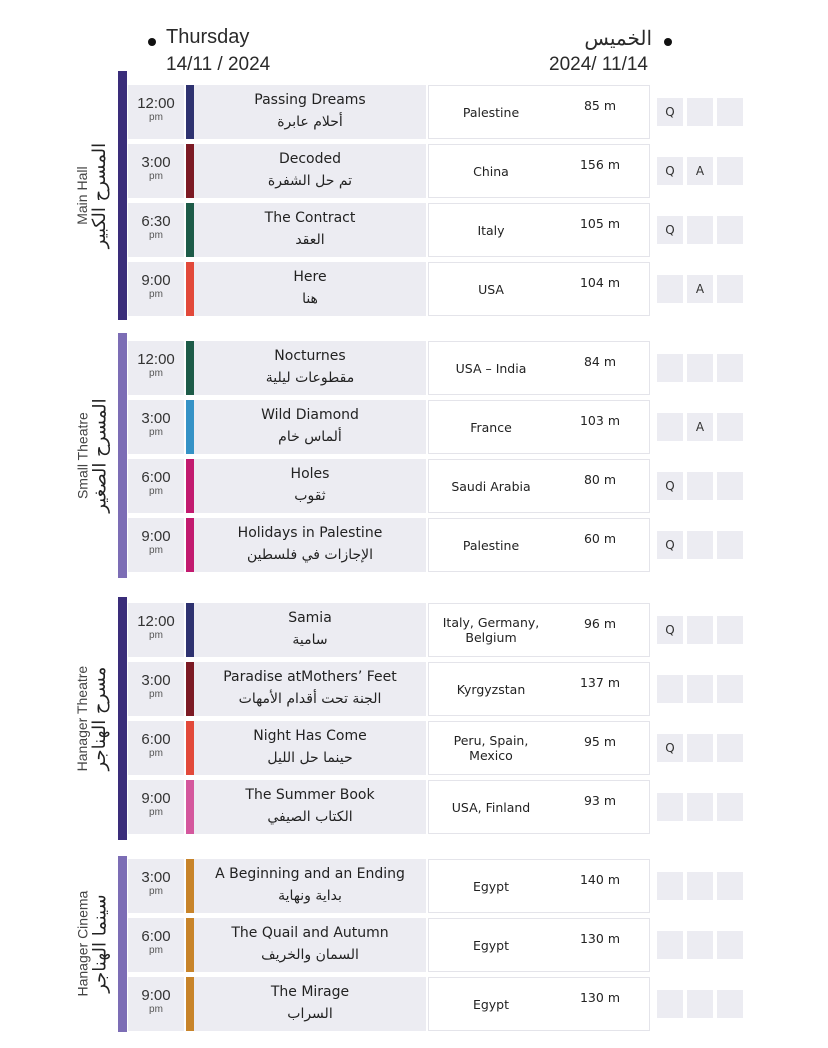 This screenshot has height=1048, width=828. What do you see at coordinates (310, 992) in the screenshot?
I see `film-title-en: The Mirage` at bounding box center [310, 992].